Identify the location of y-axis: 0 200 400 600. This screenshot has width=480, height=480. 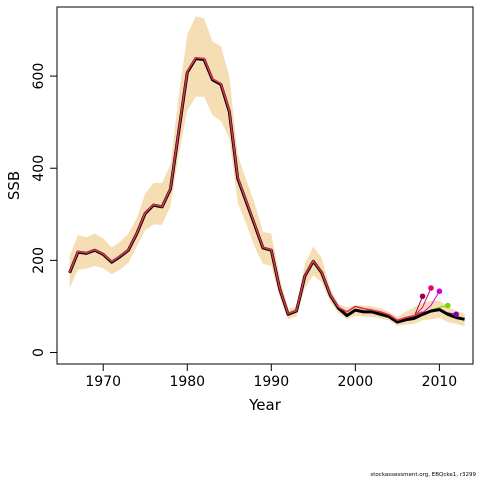
(44, 210).